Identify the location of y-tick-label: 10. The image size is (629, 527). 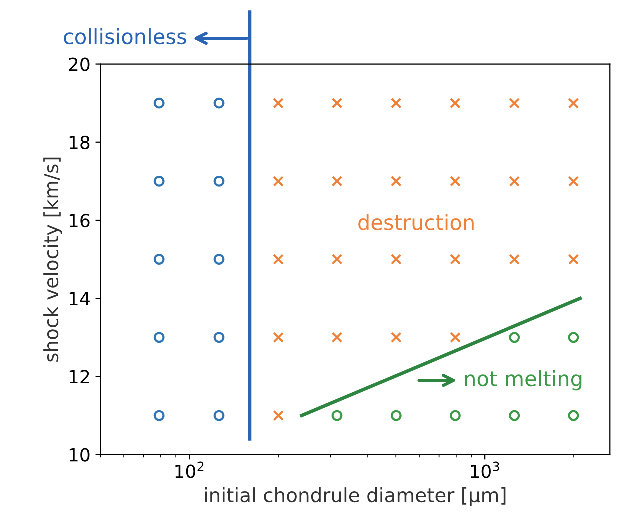
(80, 455).